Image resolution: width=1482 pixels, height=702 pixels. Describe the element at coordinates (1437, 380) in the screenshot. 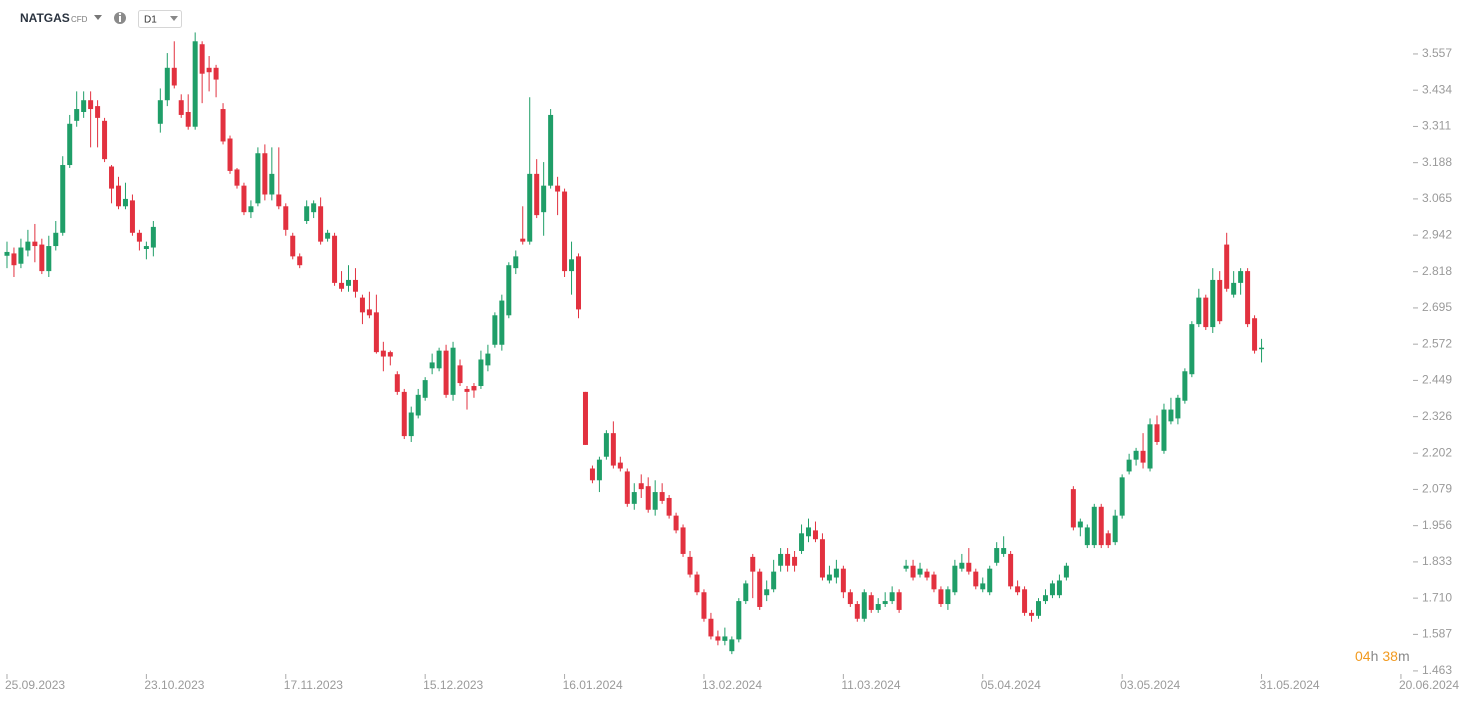

I see `y-tick-label: 2.449` at that location.